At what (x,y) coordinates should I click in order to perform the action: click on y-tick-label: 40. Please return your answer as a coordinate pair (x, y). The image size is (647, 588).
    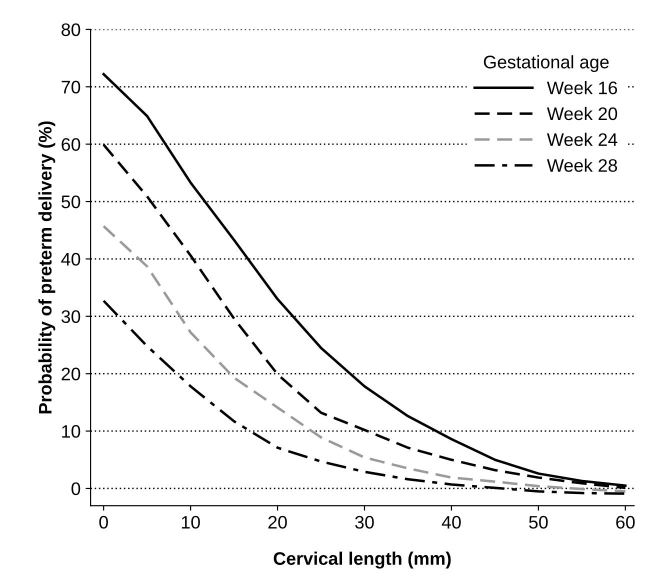
    Looking at the image, I should click on (70, 259).